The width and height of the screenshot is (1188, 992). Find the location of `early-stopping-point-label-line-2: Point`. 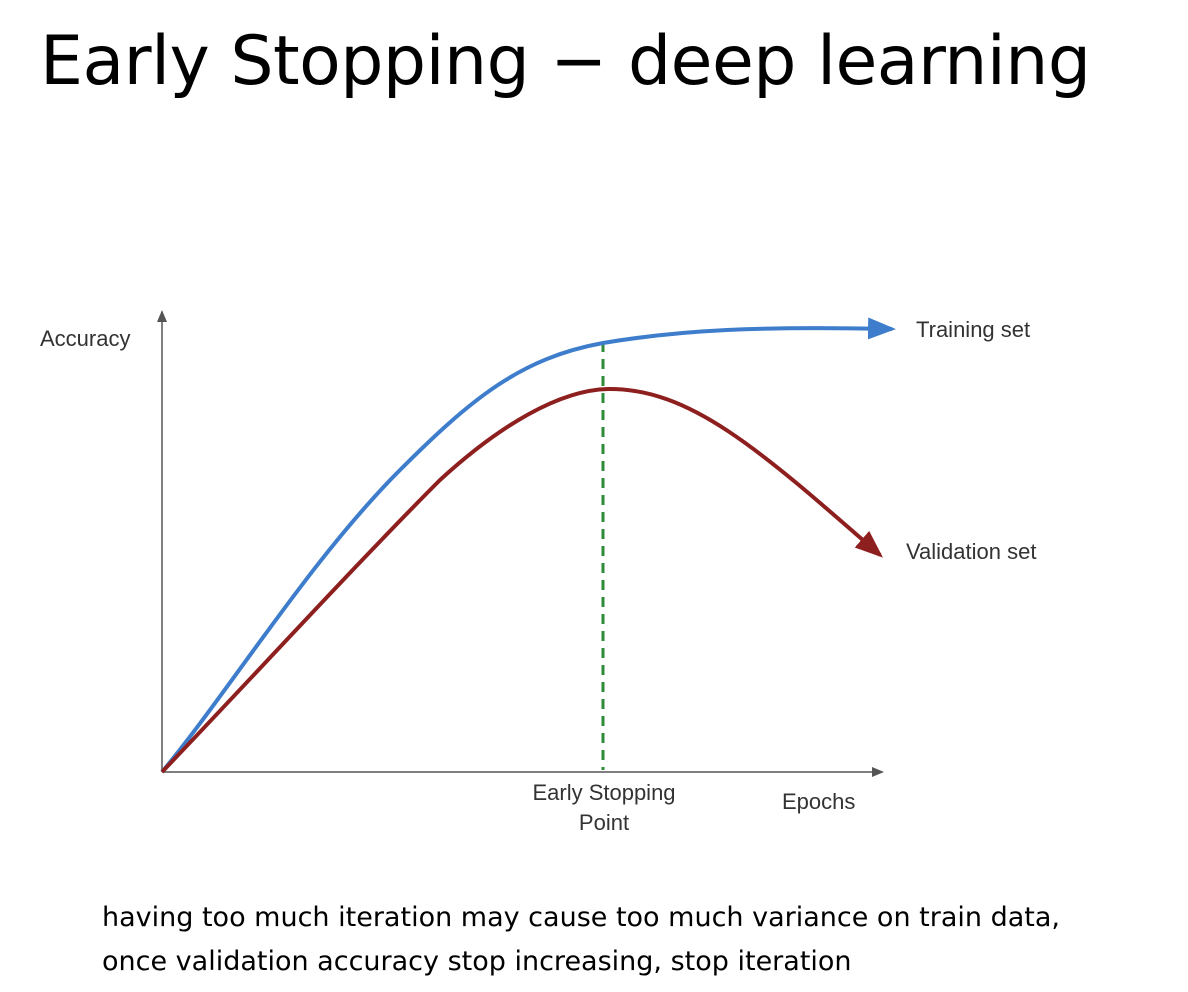

early-stopping-point-label-line-2: Point is located at coordinates (604, 822).